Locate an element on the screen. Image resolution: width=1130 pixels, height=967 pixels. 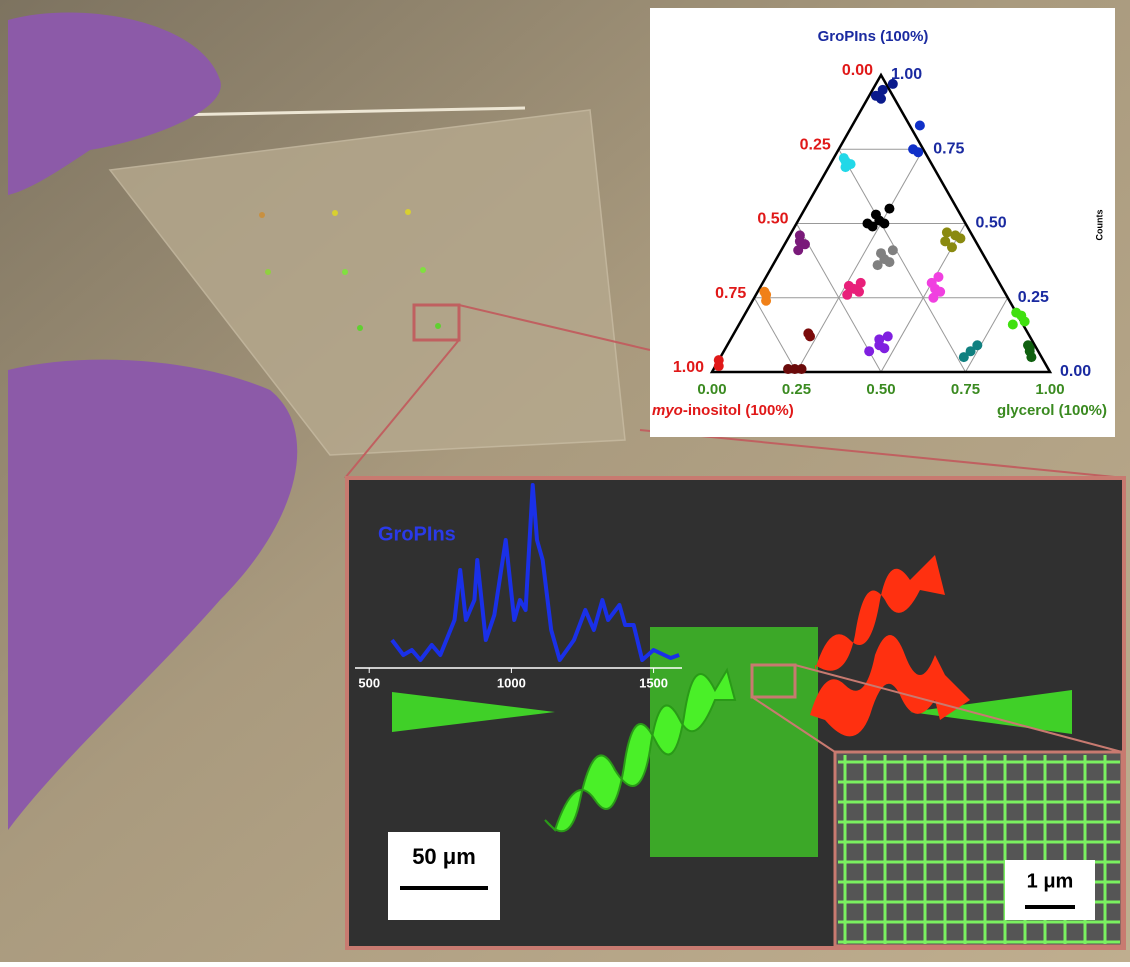
right-tick-label: 0.50 is located at coordinates (991, 223).